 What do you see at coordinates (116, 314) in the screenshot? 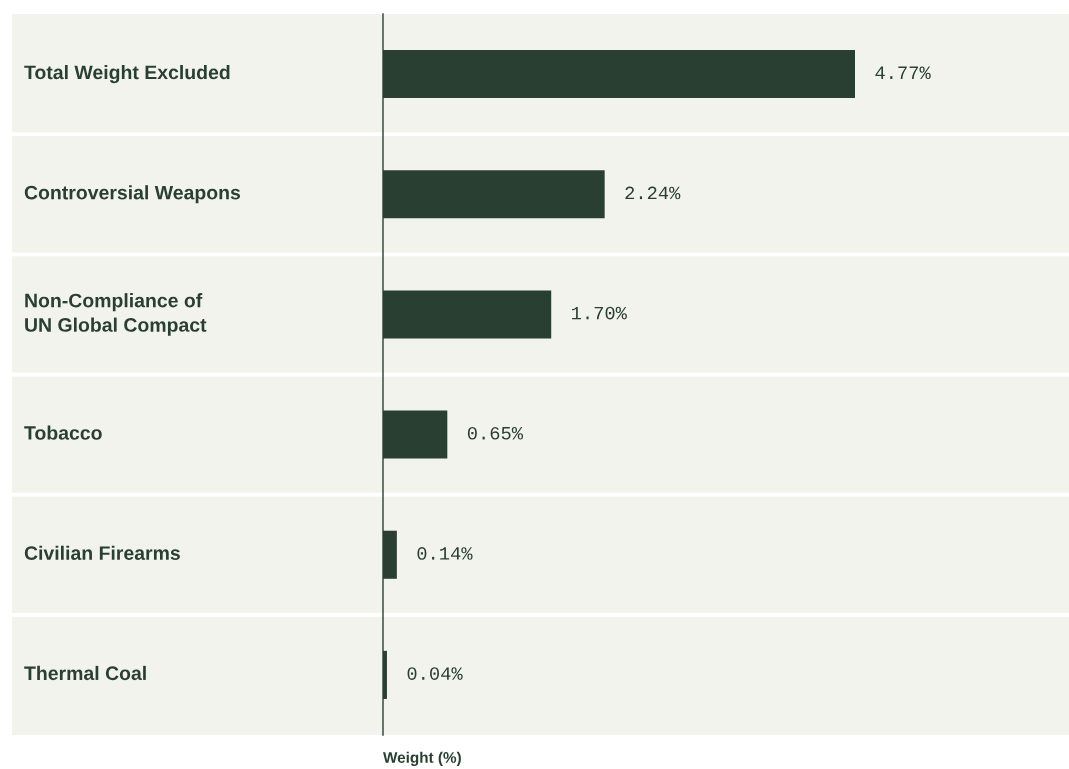
I see `y-tick-label: Non-Compliance of UN Global Compact` at bounding box center [116, 314].